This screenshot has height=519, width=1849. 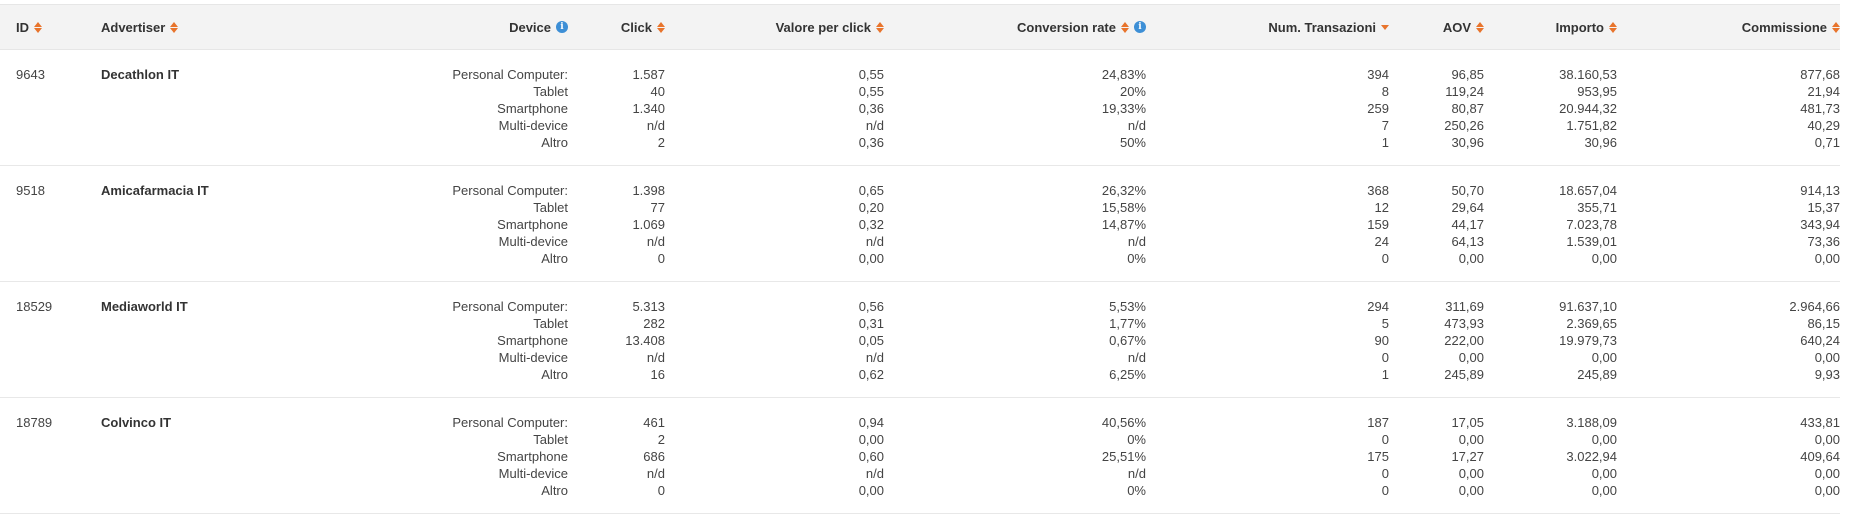 I want to click on num-transazioni-cell-value: 394, so click(x=1378, y=74).